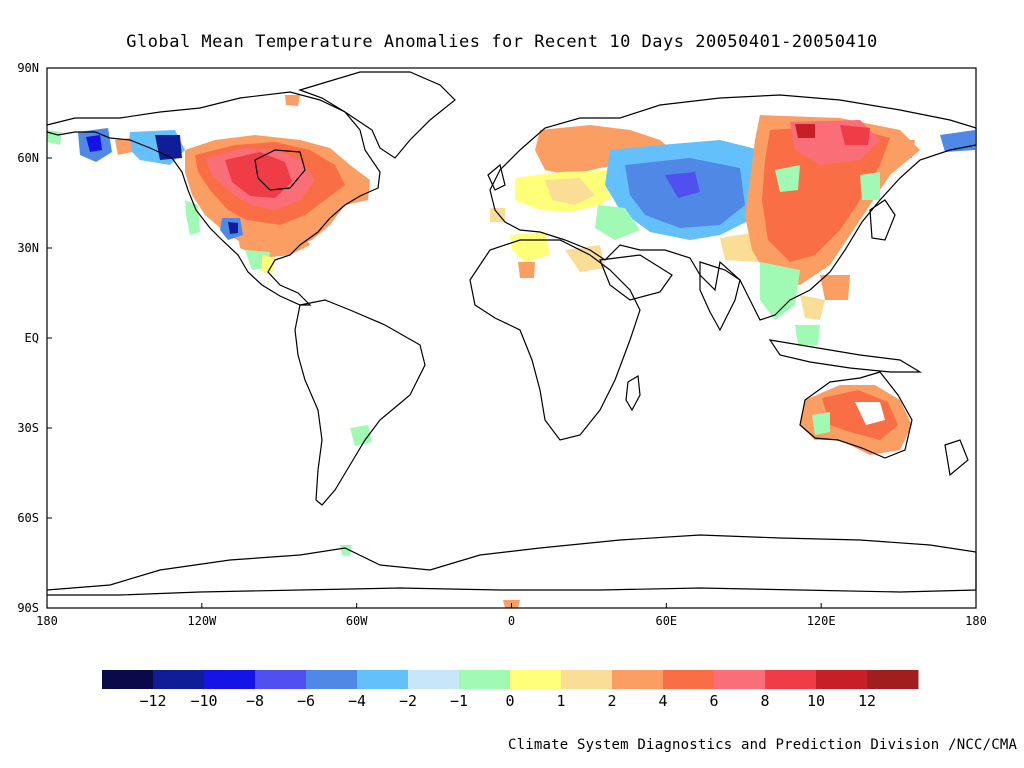 The width and height of the screenshot is (1024, 768). What do you see at coordinates (662, 701) in the screenshot?
I see `colorbar-label: 4` at bounding box center [662, 701].